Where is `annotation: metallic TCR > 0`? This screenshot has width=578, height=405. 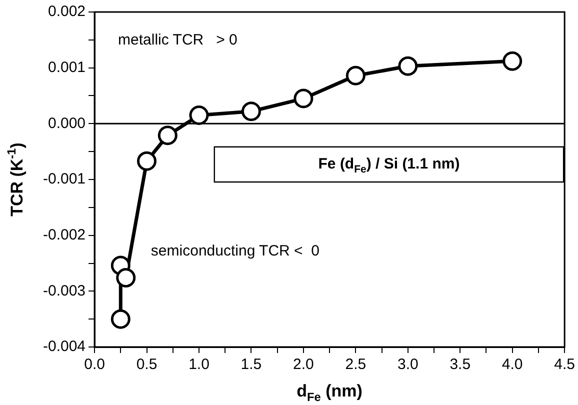 annotation: metallic TCR > 0 is located at coordinates (178, 40).